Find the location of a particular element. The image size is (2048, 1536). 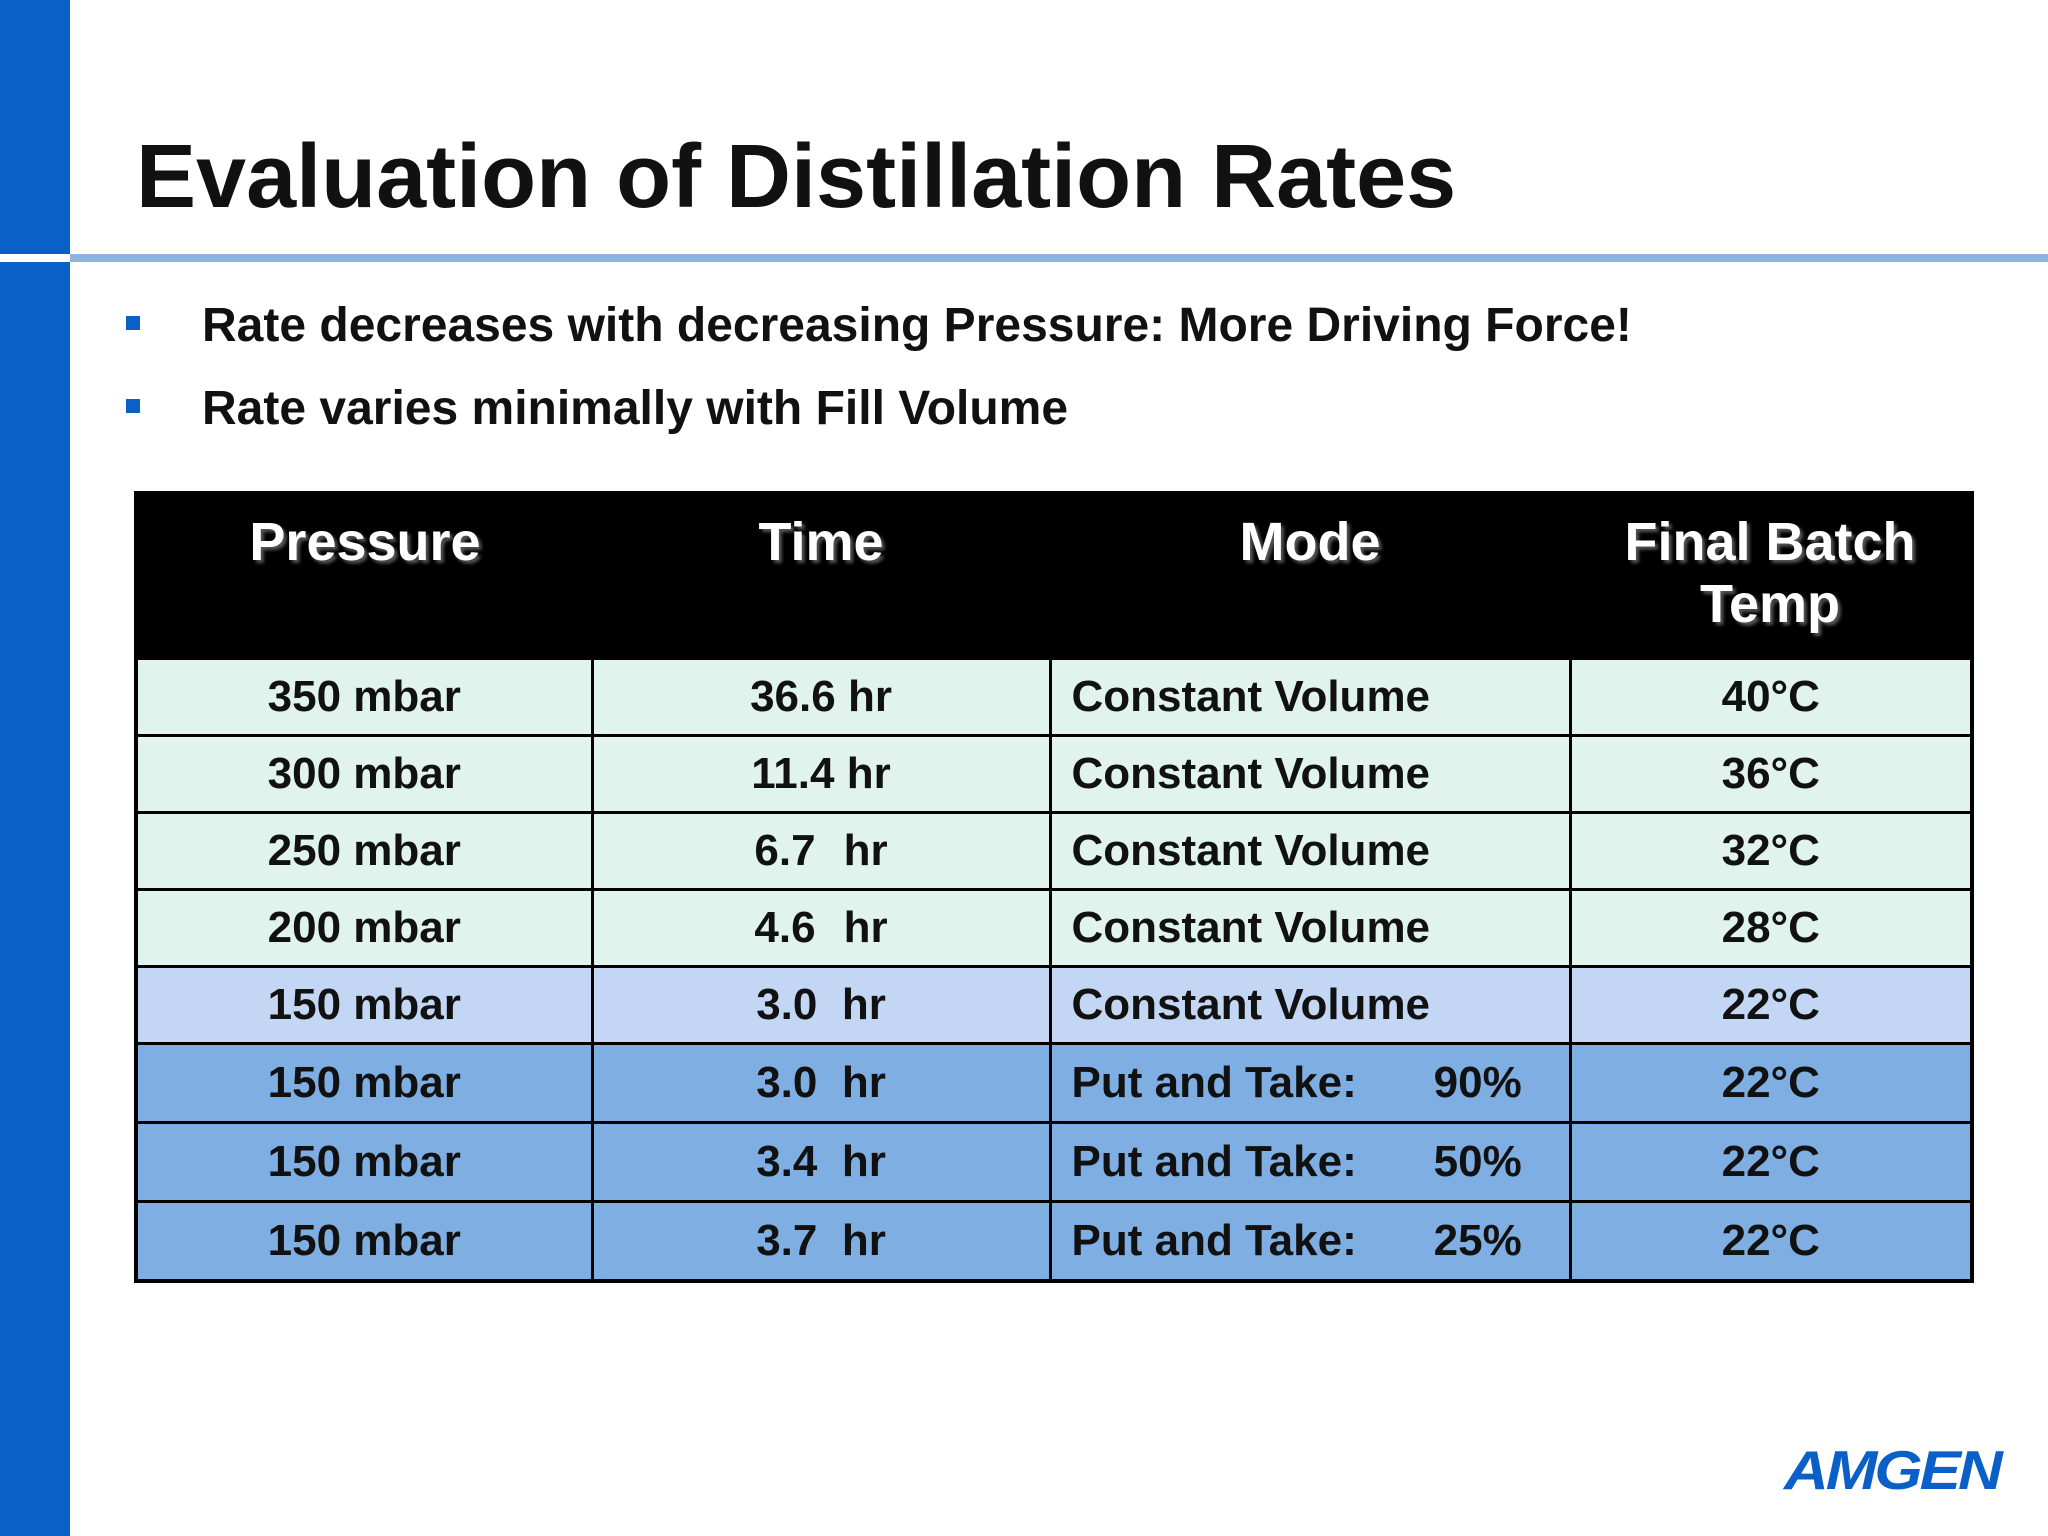

table-header-row: Pressure Time Mode Final Batch Temp is located at coordinates (1054, 576).